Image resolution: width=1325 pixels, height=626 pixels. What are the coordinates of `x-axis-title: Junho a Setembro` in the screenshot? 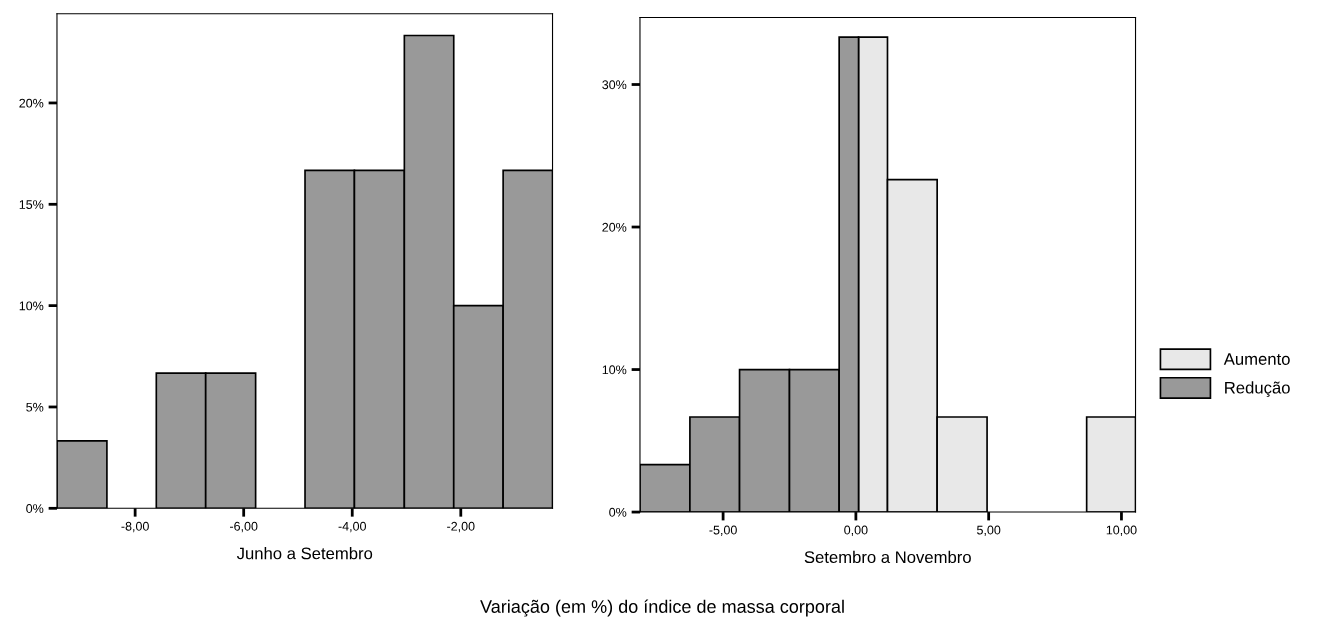 It's located at (304, 553).